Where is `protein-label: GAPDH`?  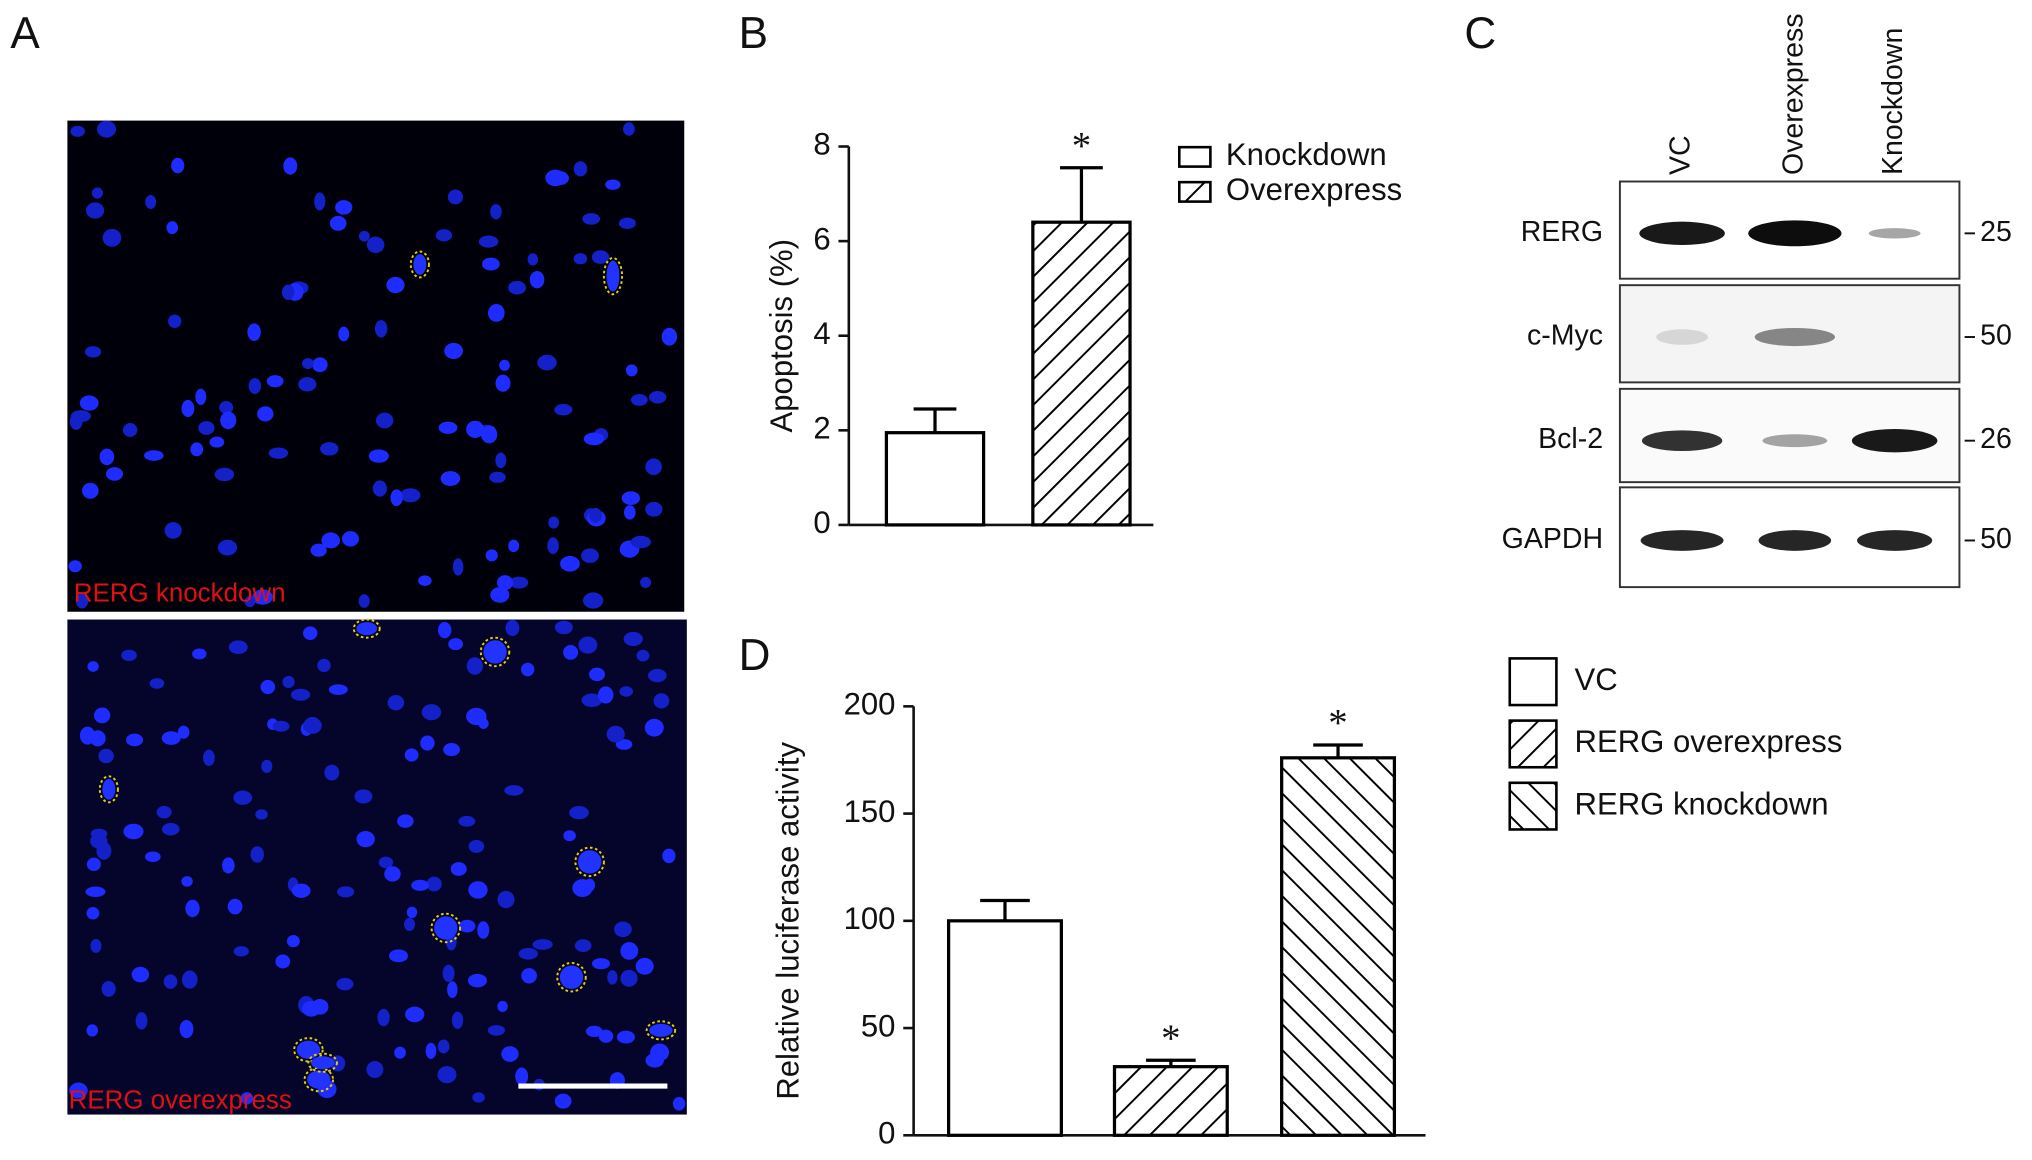 protein-label: GAPDH is located at coordinates (1552, 539).